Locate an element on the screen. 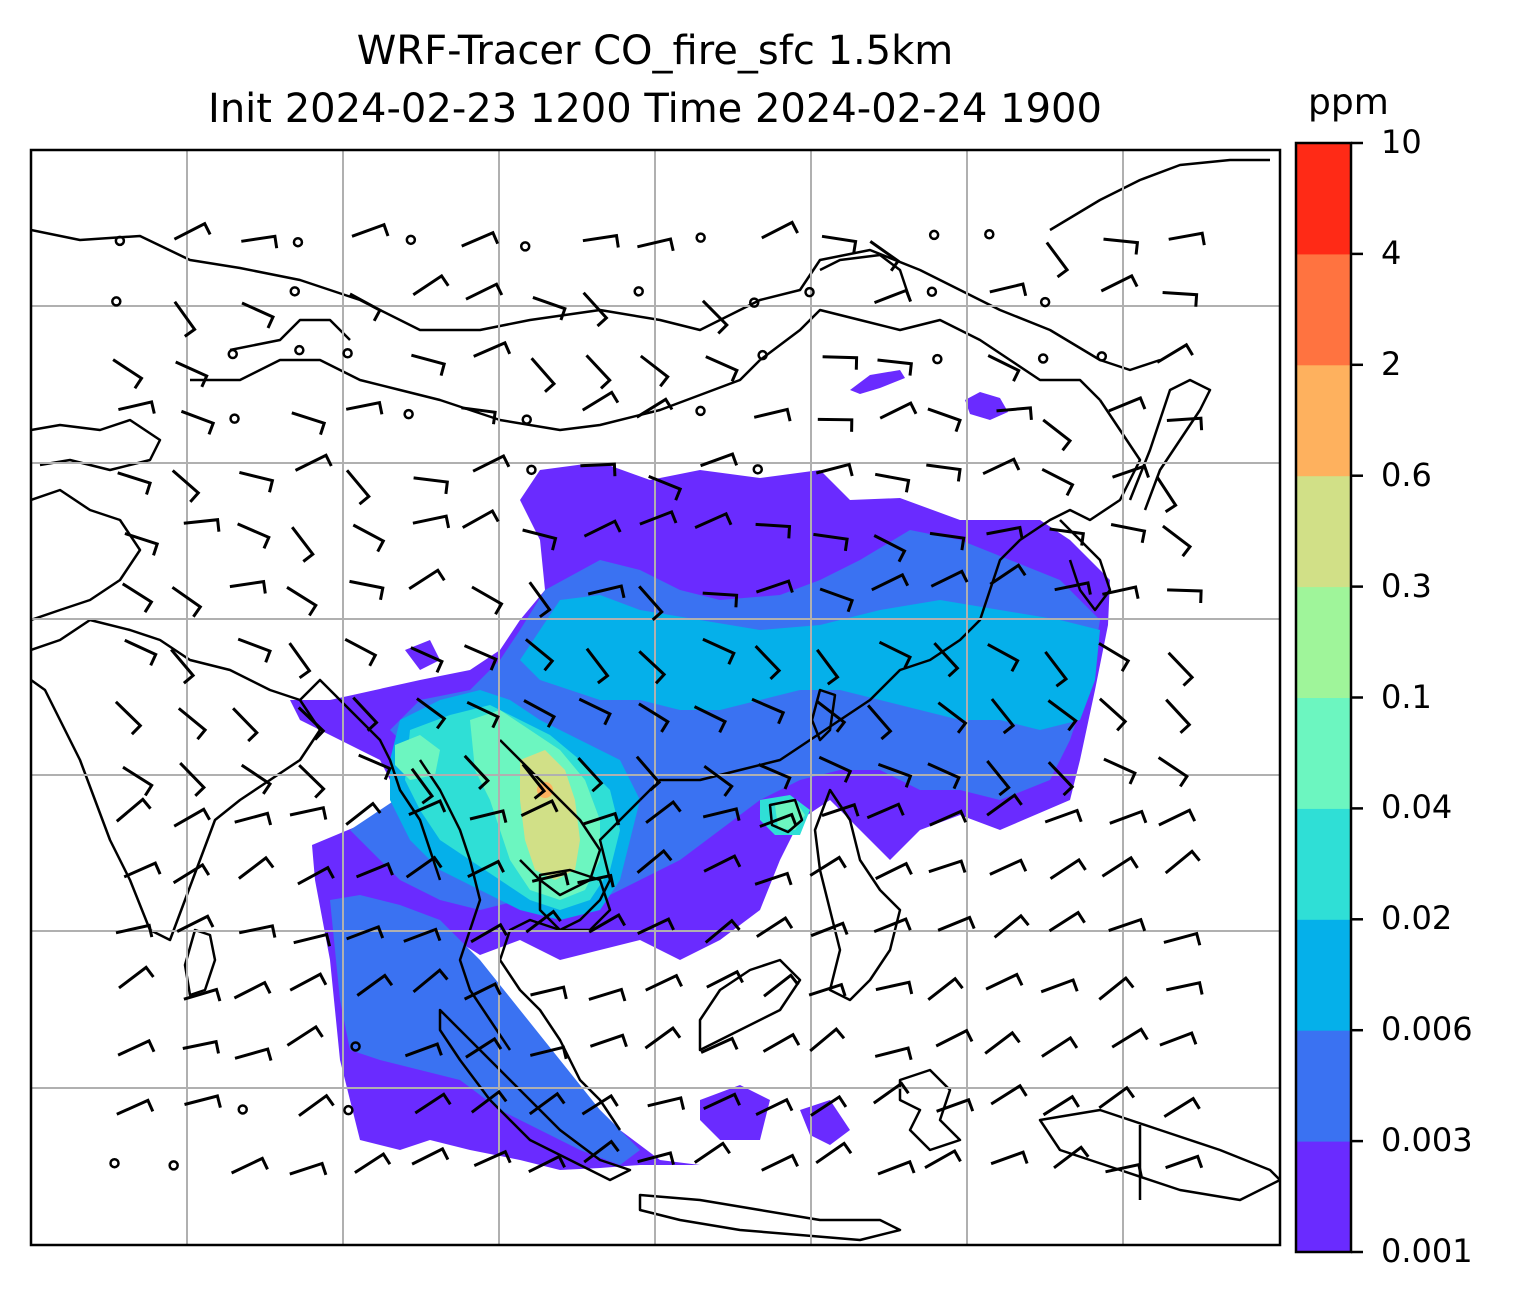  colorbar-tick-label: 4 is located at coordinates (1391, 252).